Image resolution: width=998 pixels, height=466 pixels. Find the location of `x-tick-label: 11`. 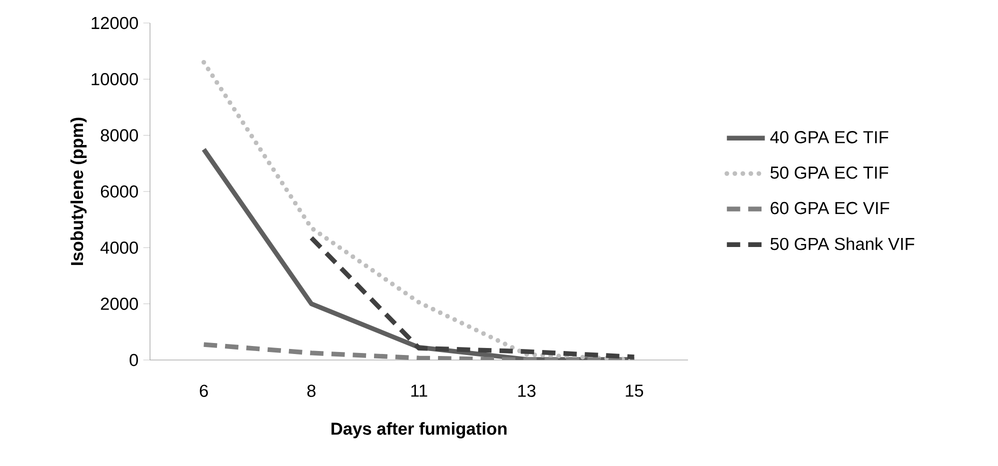

x-tick-label: 11 is located at coordinates (419, 390).